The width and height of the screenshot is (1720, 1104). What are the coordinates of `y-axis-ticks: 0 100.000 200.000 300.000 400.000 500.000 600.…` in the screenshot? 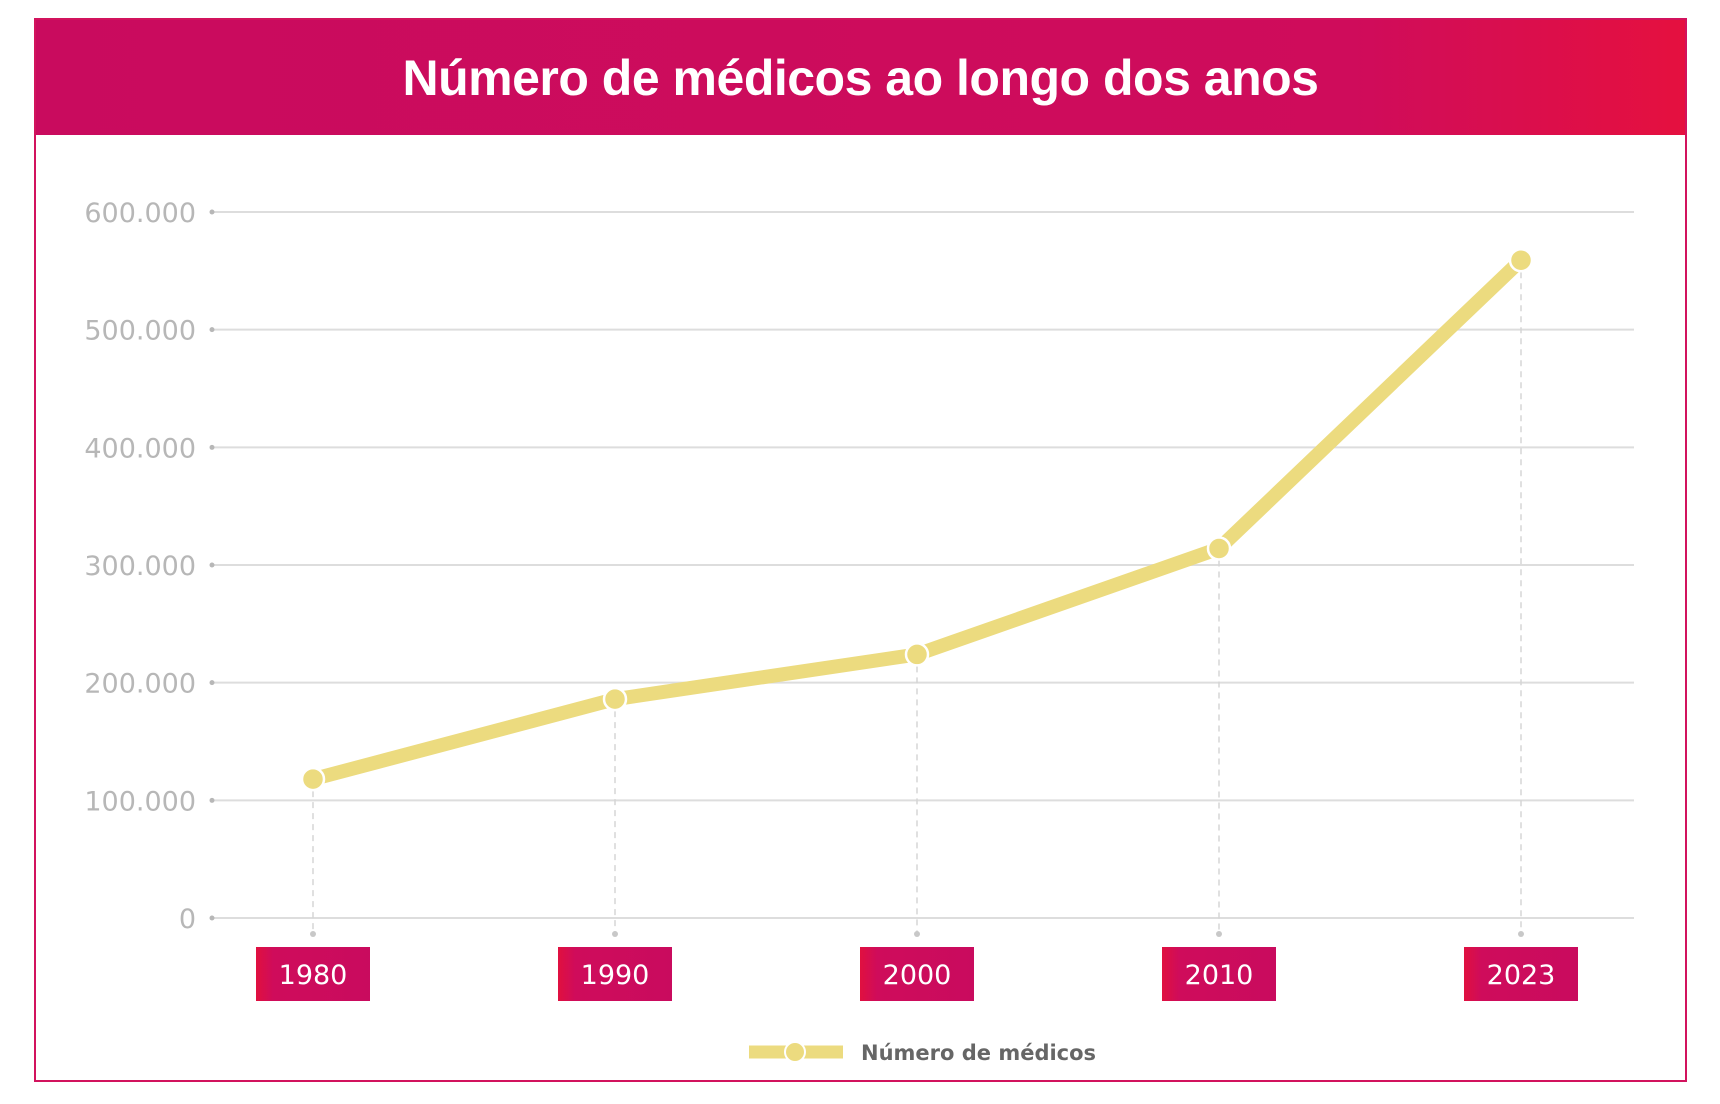 It's located at (149, 566).